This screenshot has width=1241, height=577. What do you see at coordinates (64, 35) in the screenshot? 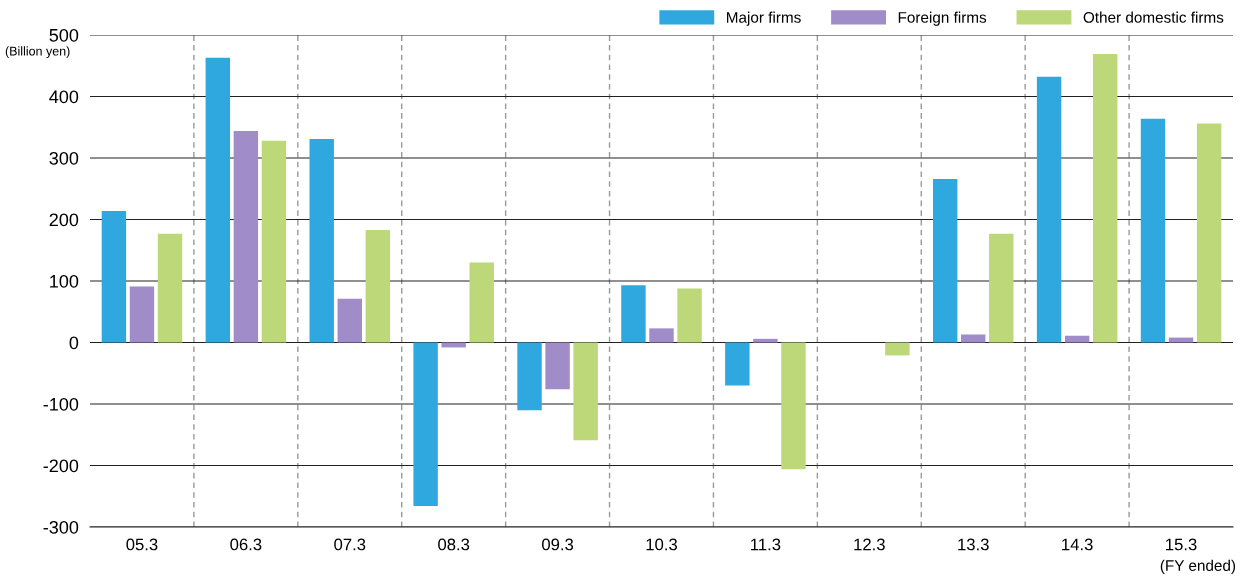
I see `y-tick-label: 500` at bounding box center [64, 35].